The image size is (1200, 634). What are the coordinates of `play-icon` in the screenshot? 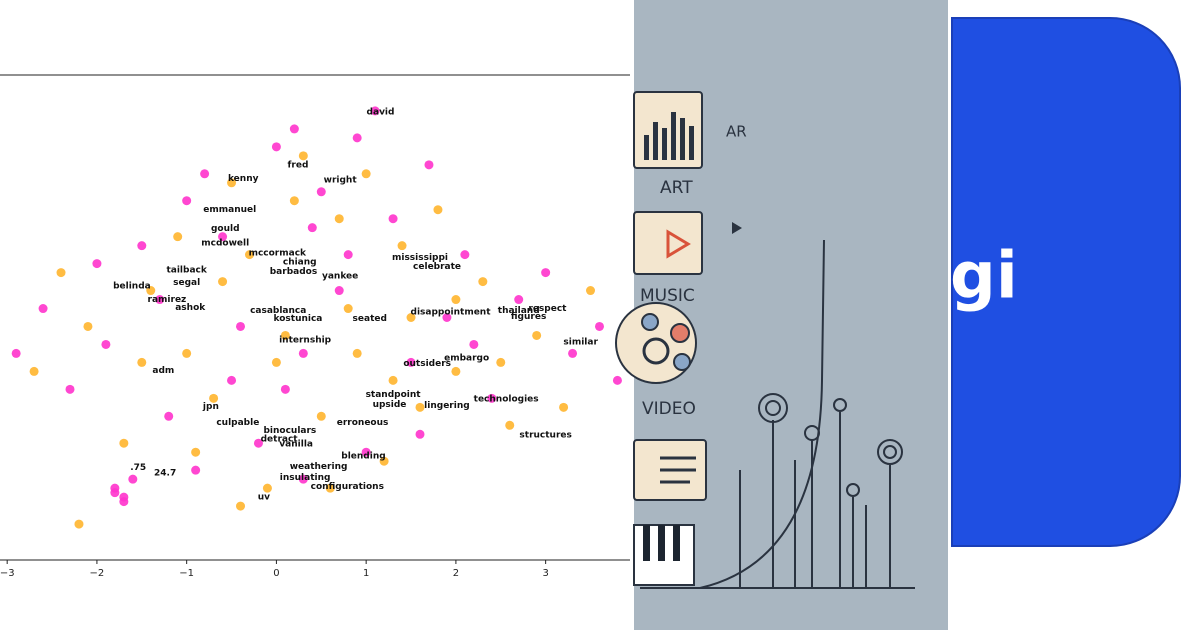 It's located at (678, 244).